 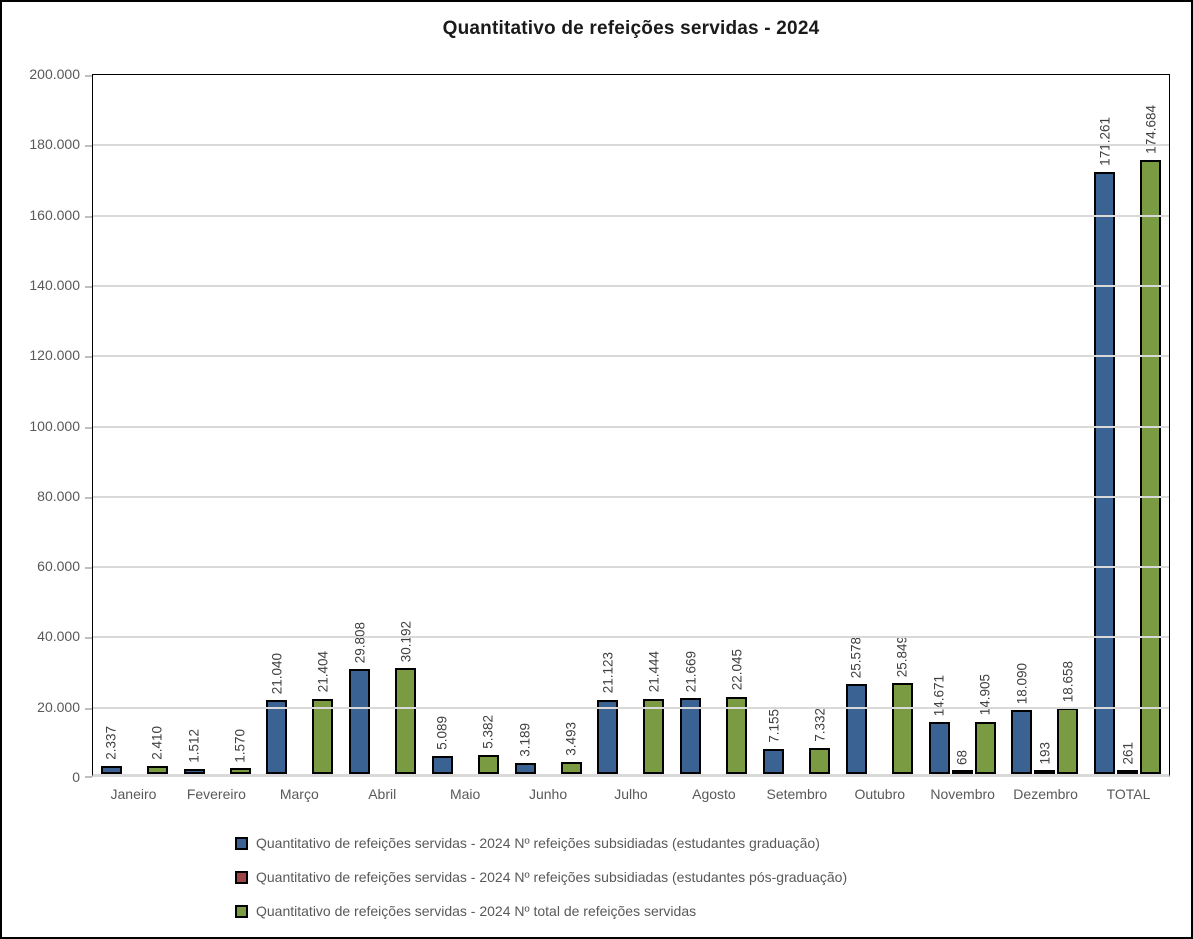 I want to click on bar-value-label: 1.570, so click(x=240, y=745).